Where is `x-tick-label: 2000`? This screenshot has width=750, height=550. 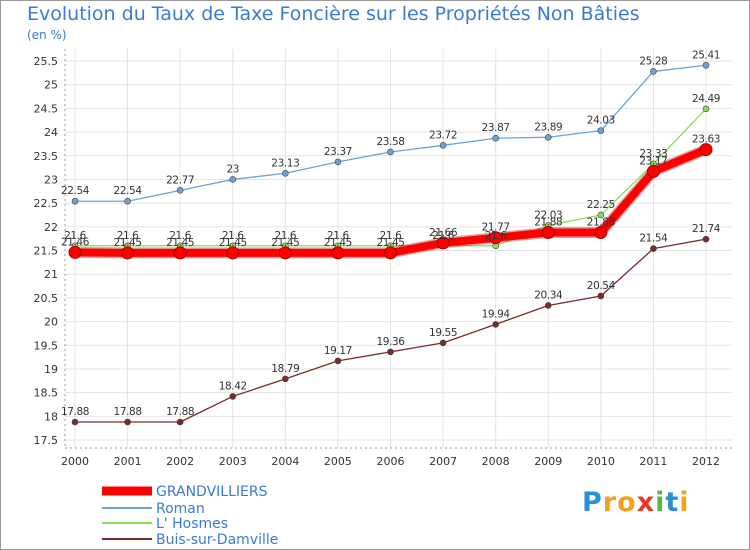
x-tick-label: 2000 is located at coordinates (75, 461).